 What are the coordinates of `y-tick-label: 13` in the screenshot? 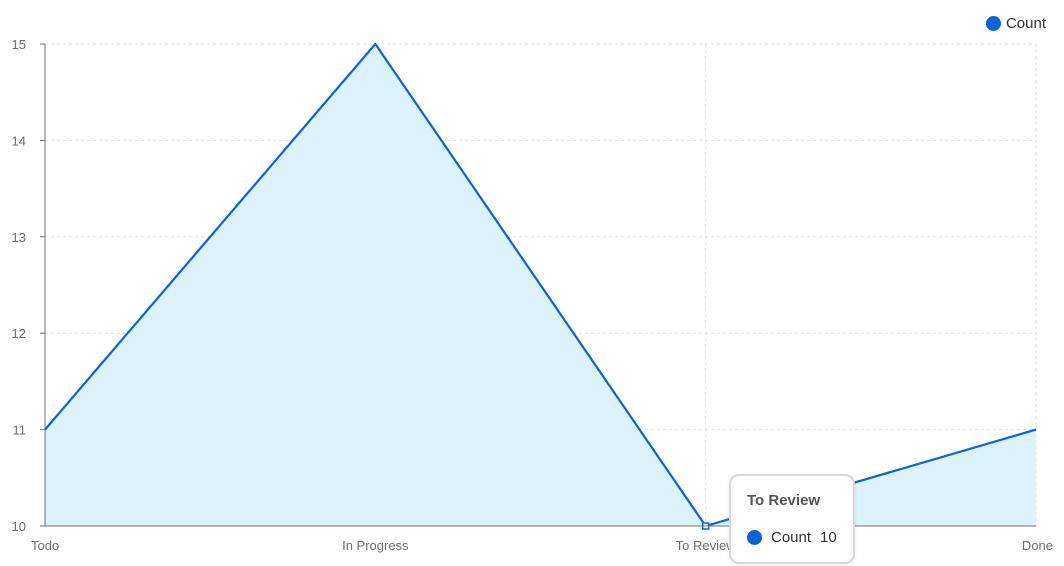 It's located at (19, 237).